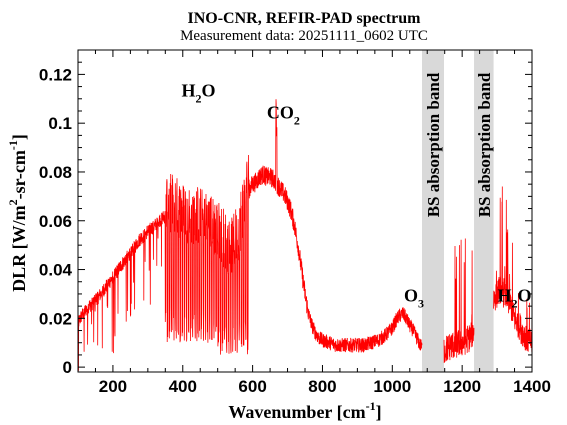 This screenshot has width=567, height=425. Describe the element at coordinates (515, 297) in the screenshot. I see `annotation-h2o-right: H2O` at that location.